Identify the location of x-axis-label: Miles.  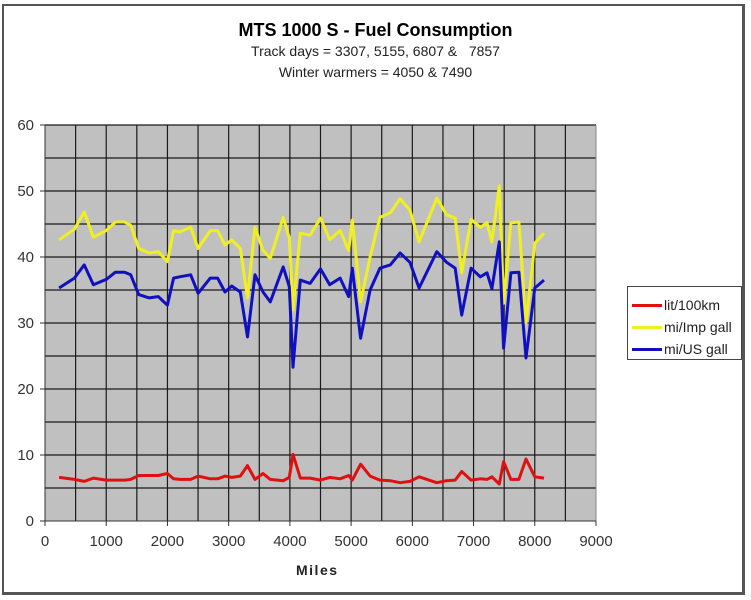
(317, 570).